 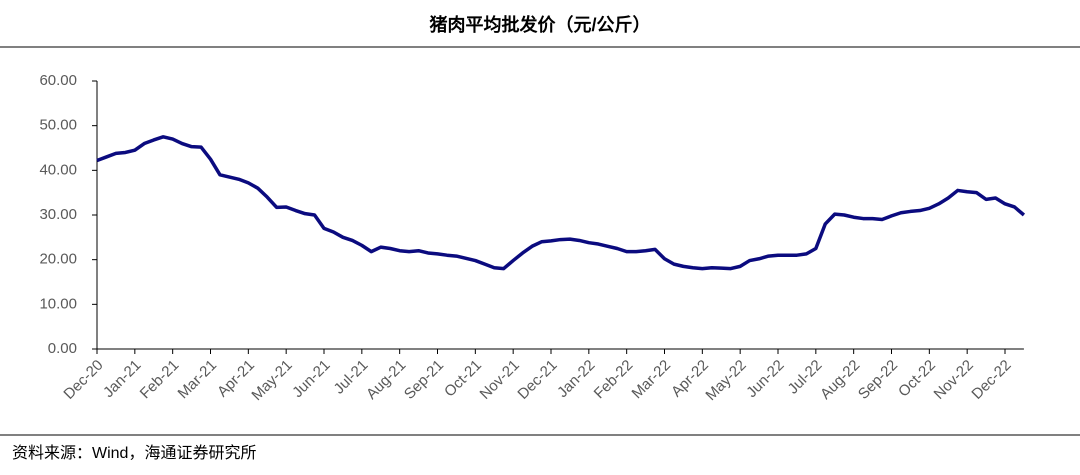 I want to click on x-tick-label: Sep-22, so click(x=878, y=380).